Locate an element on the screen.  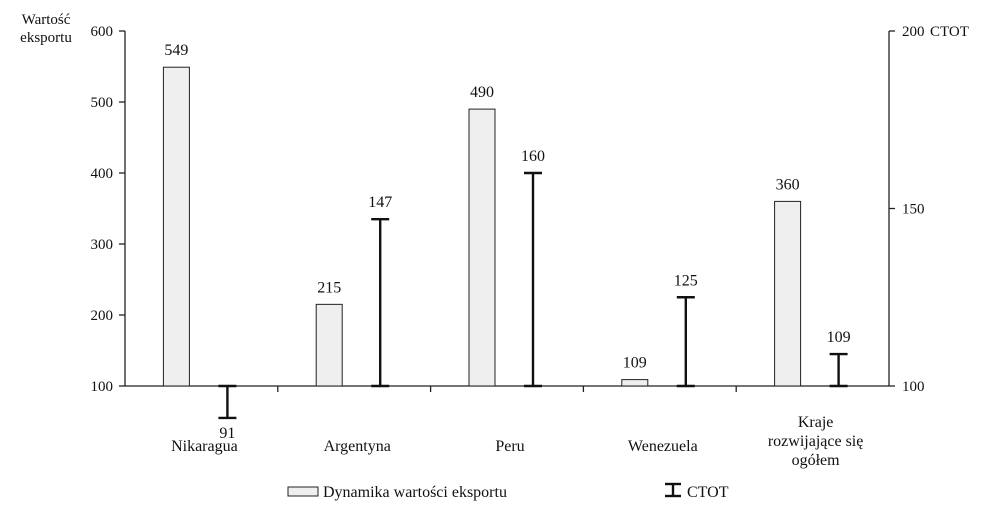
left-tick-label: 100 is located at coordinates (102, 387).